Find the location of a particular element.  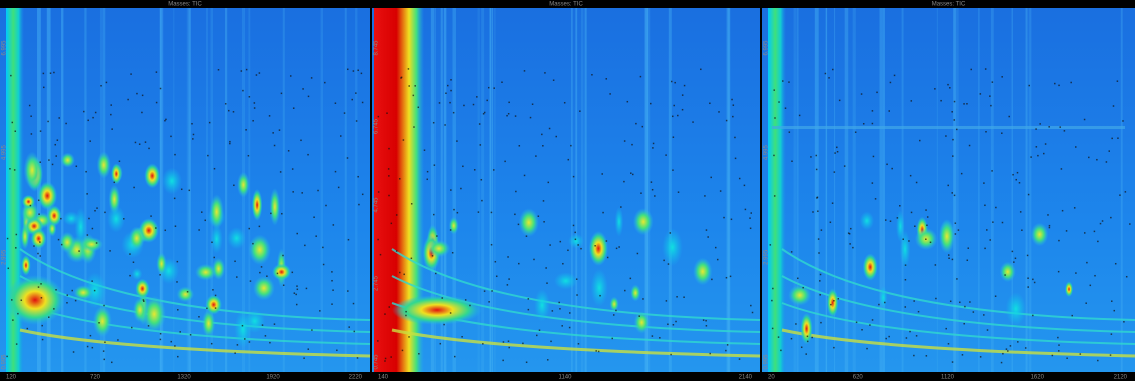

x-tick-label: 2220 is located at coordinates (356, 378).